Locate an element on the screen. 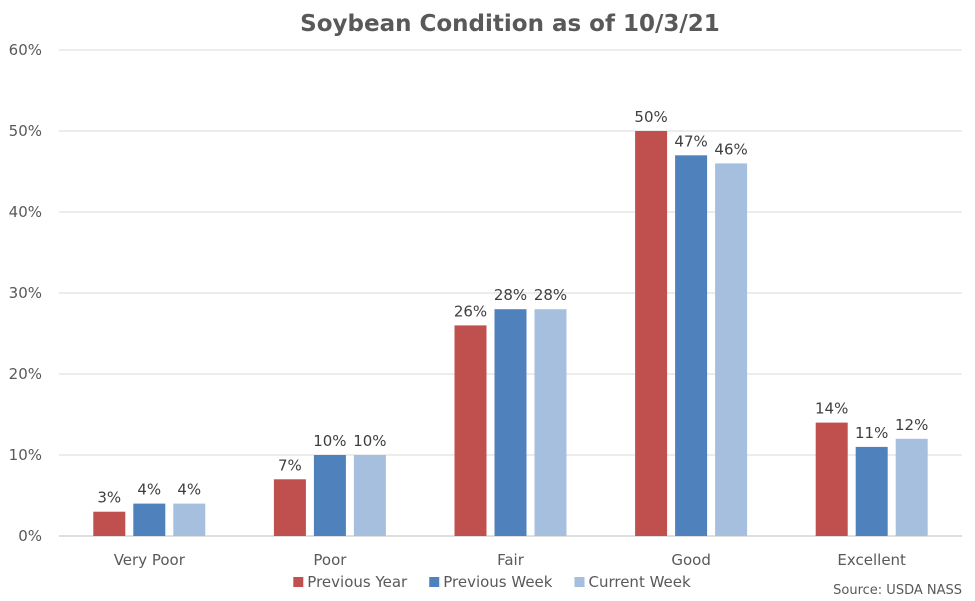 The height and width of the screenshot is (601, 975). data-label: 3% is located at coordinates (109, 498).